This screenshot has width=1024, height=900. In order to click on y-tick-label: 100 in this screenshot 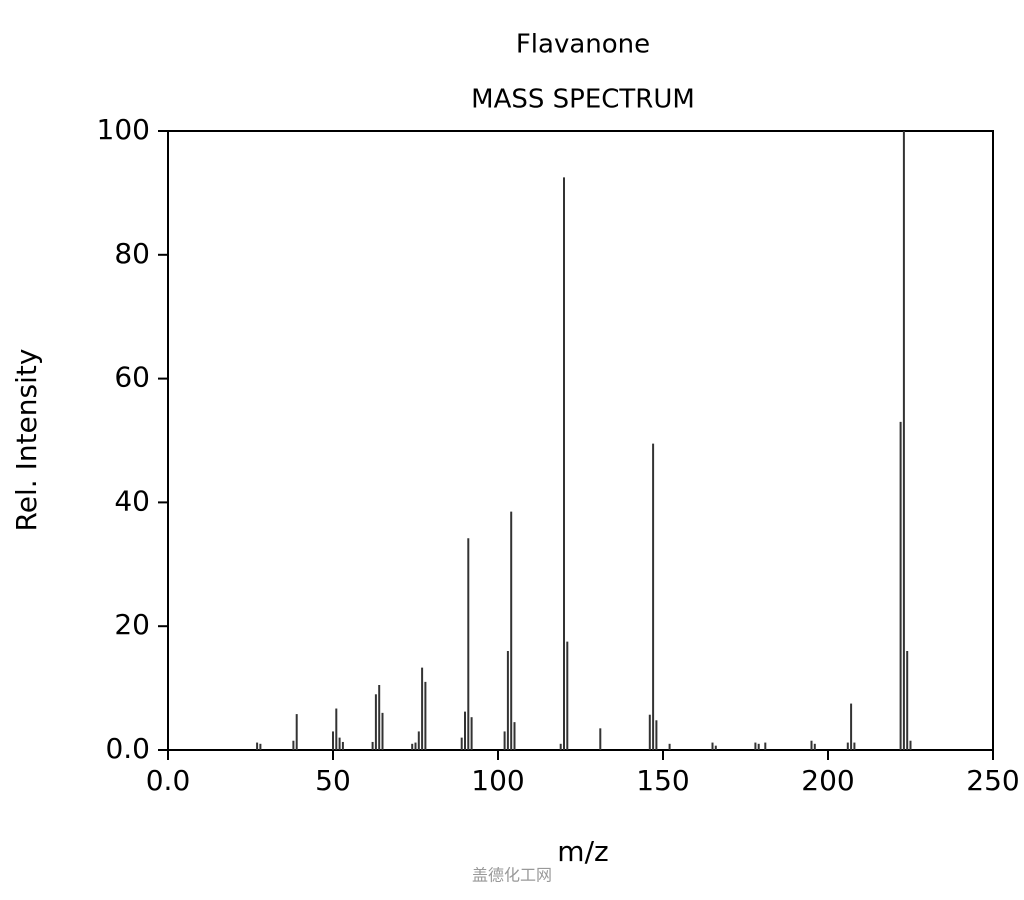, I will do `click(123, 129)`.